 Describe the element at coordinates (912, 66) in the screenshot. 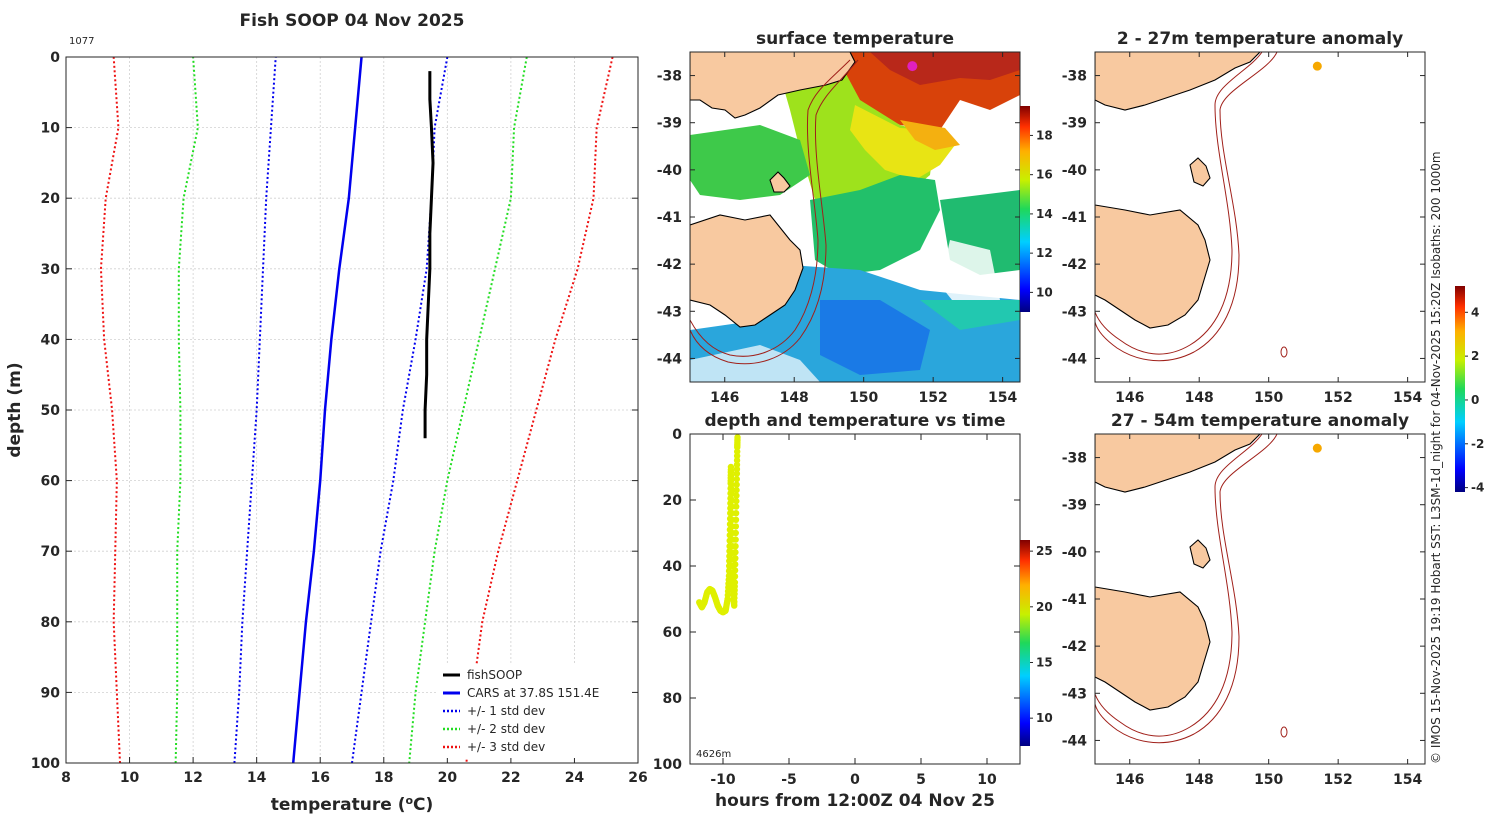

I see `sst-location-marker` at that location.